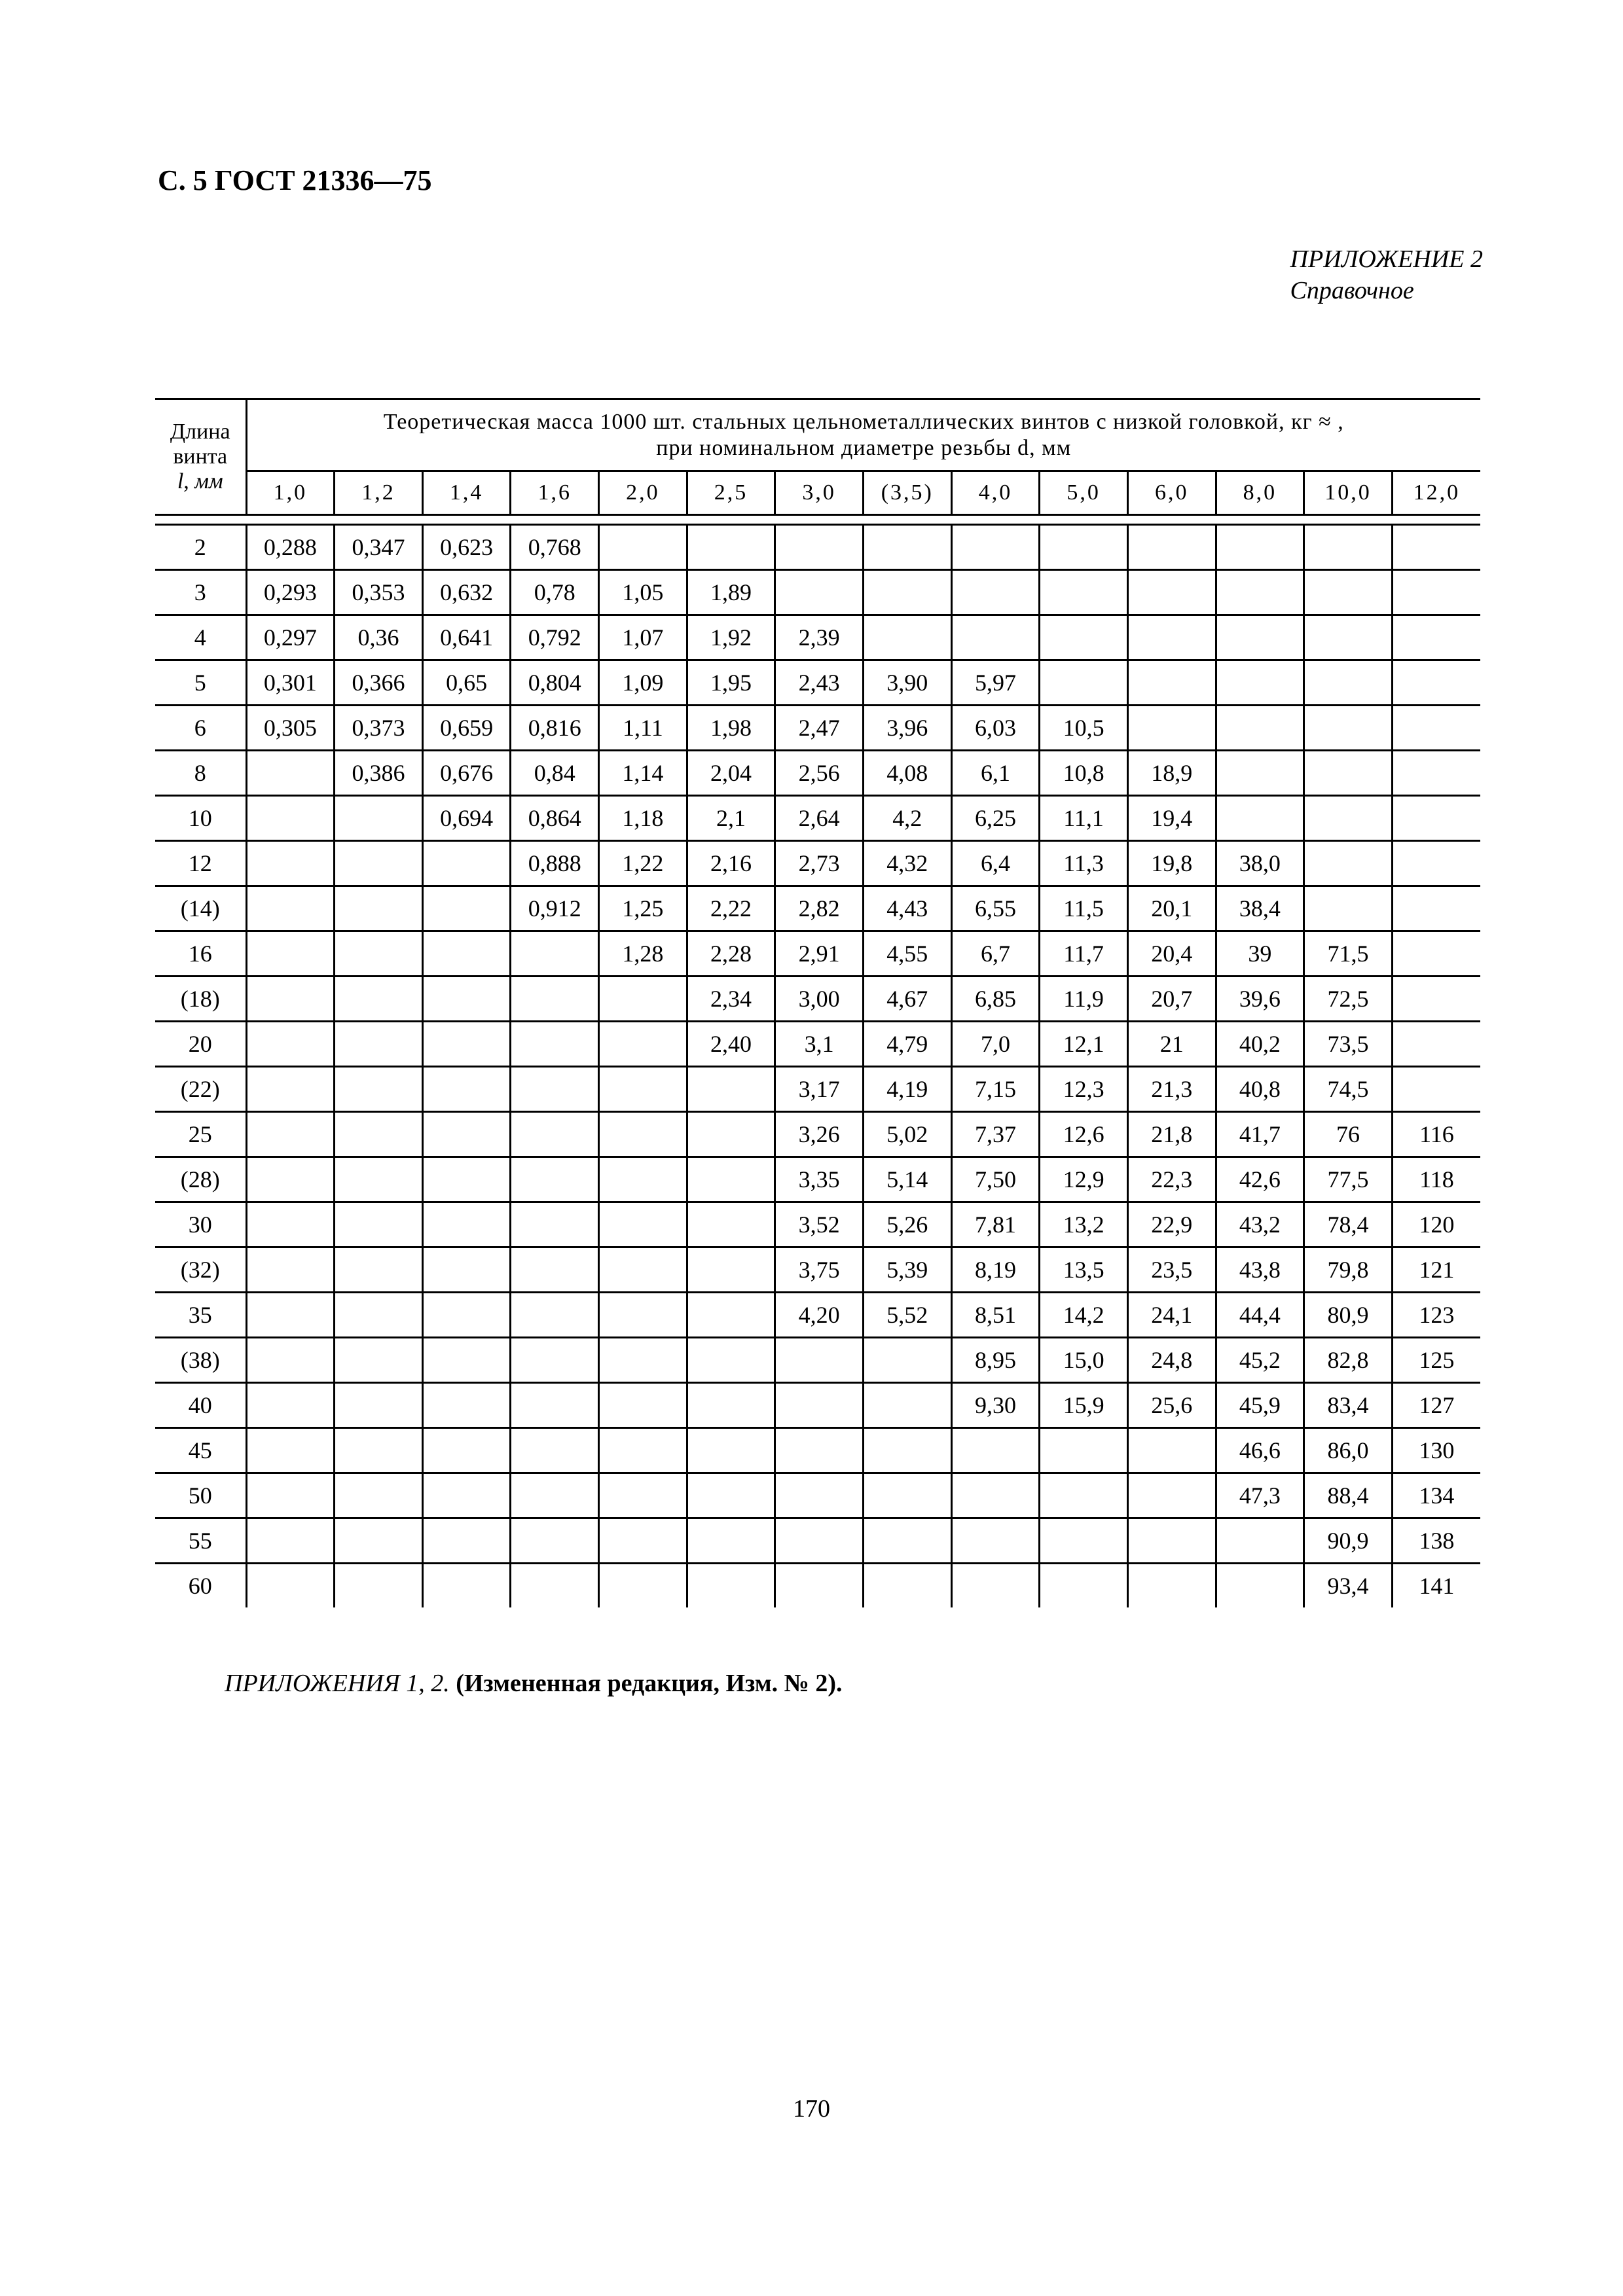 The image size is (1623, 2296). I want to click on table-row: 16 1,28 2,28 2,91 4,55 6,7 11,7 20,4 39 71,5, so click(817, 953).